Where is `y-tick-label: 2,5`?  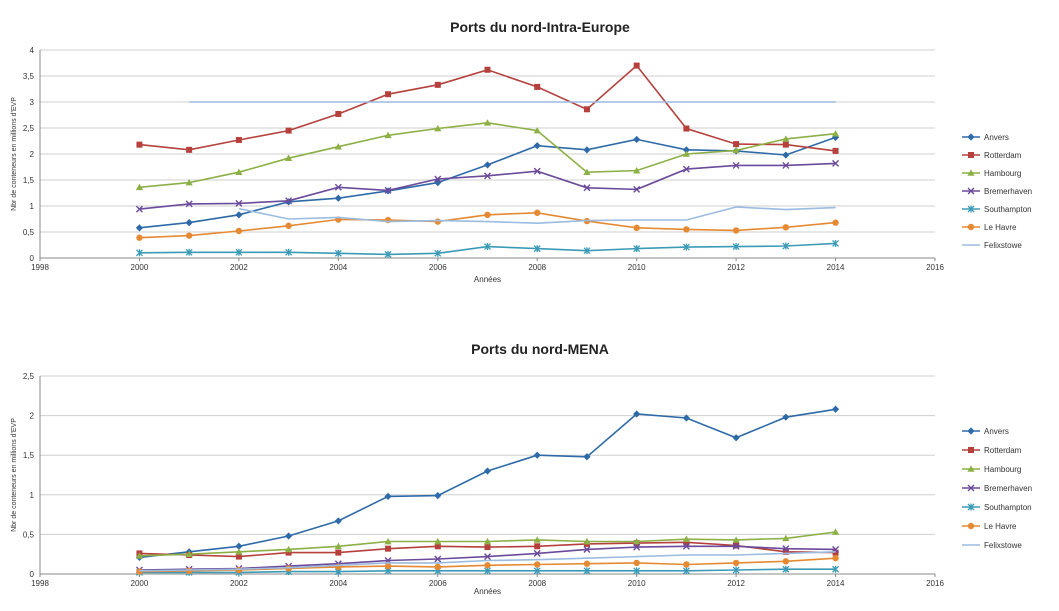 y-tick-label: 2,5 is located at coordinates (29, 376).